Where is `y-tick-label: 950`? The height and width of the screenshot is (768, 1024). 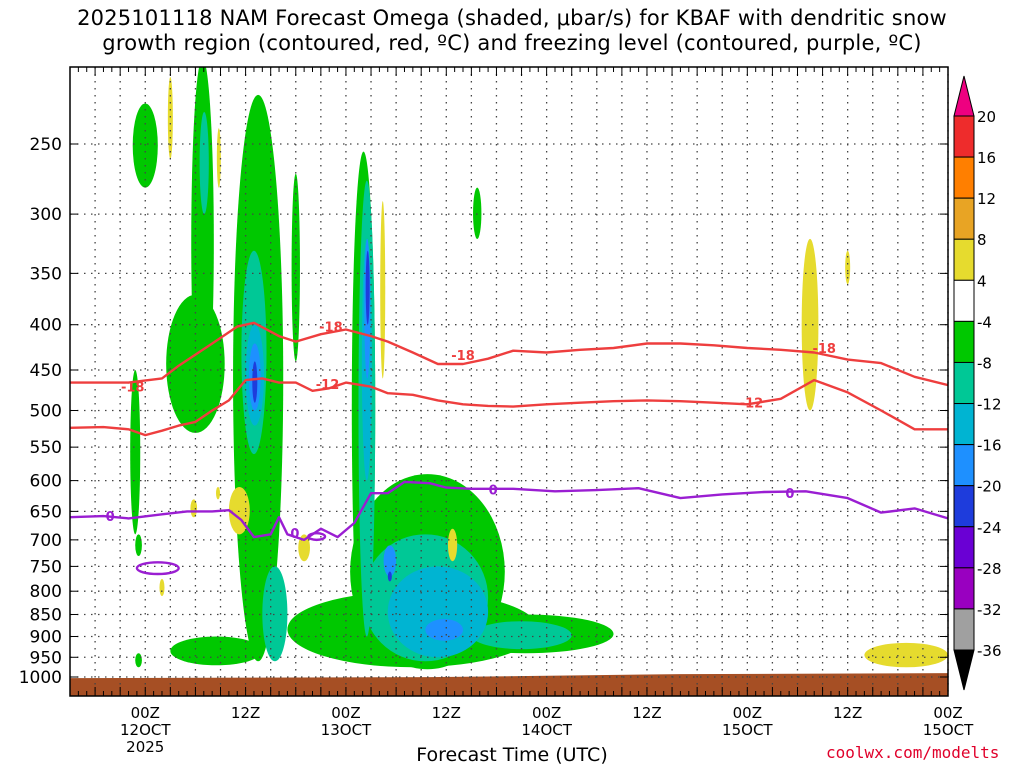
y-tick-label: 950 is located at coordinates (46, 658).